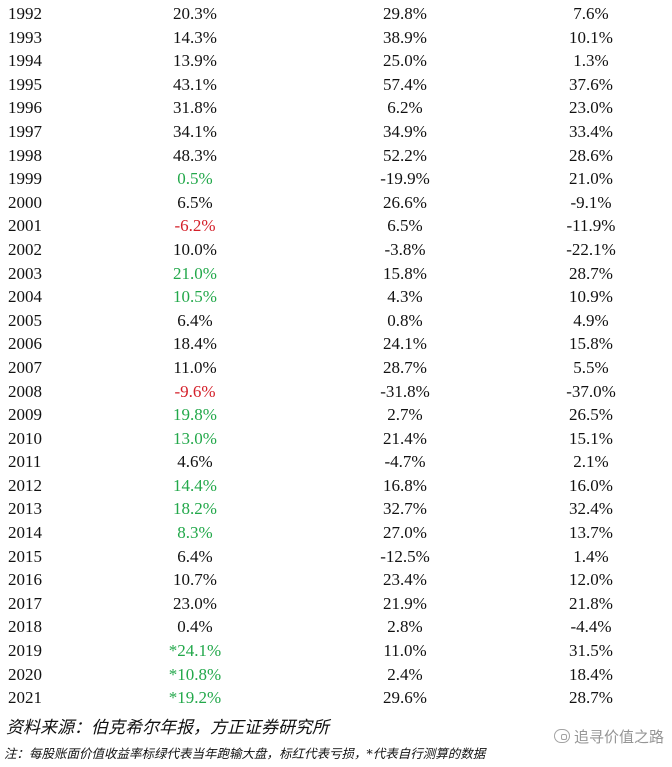 This screenshot has height=767, width=672. I want to click on footnote: 注：每股账面价值收益率标绿代表当年跑输大盘，标红代表亏损，*代表自行测算的数据, so click(245, 753).